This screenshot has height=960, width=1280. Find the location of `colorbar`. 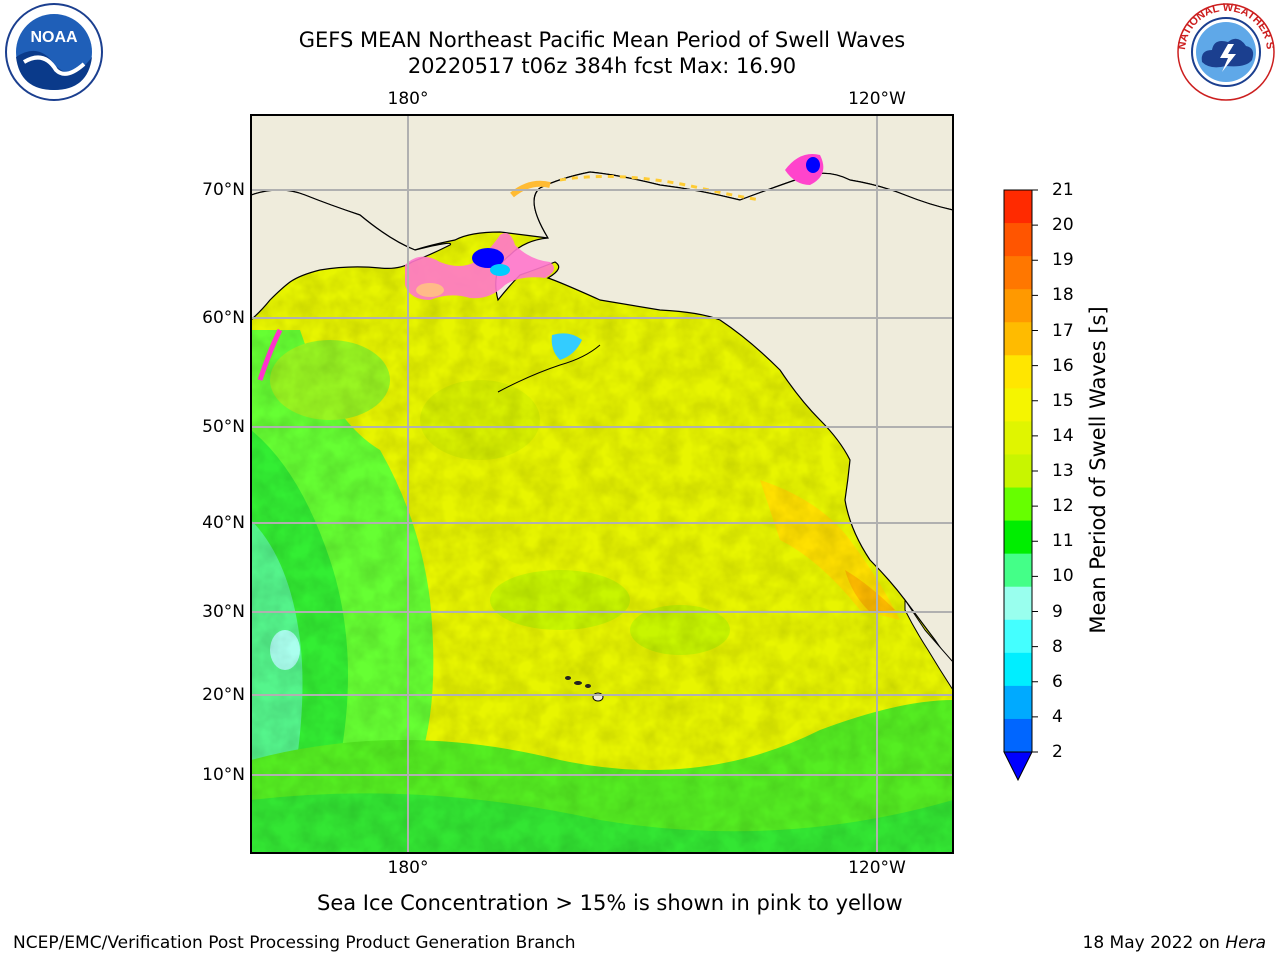

colorbar is located at coordinates (1020, 485).